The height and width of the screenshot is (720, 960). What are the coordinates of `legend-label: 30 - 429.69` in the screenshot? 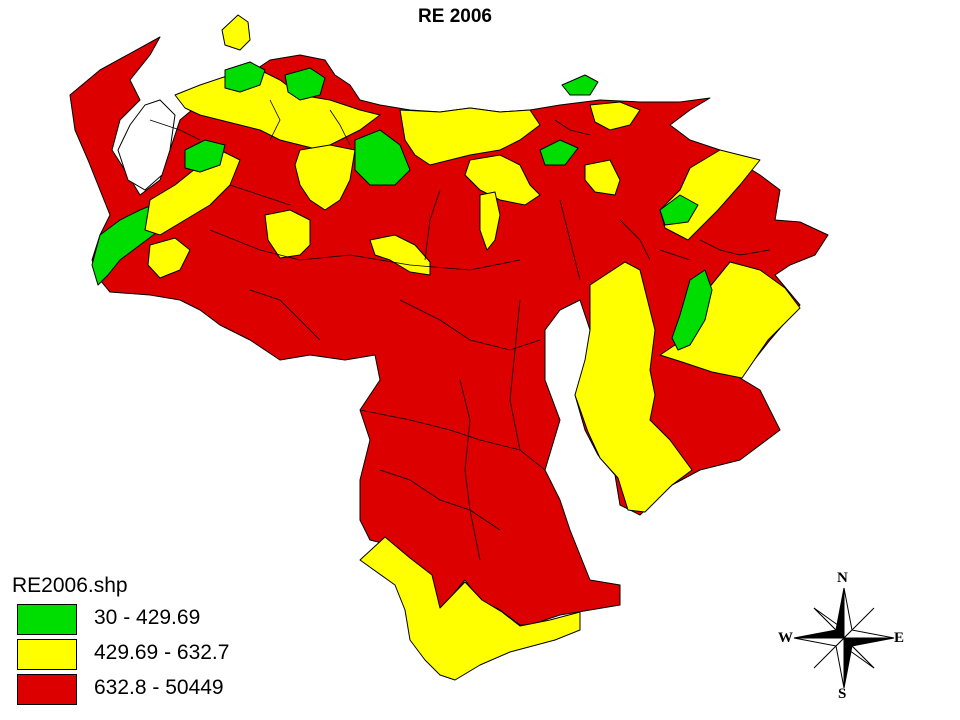 It's located at (147, 617).